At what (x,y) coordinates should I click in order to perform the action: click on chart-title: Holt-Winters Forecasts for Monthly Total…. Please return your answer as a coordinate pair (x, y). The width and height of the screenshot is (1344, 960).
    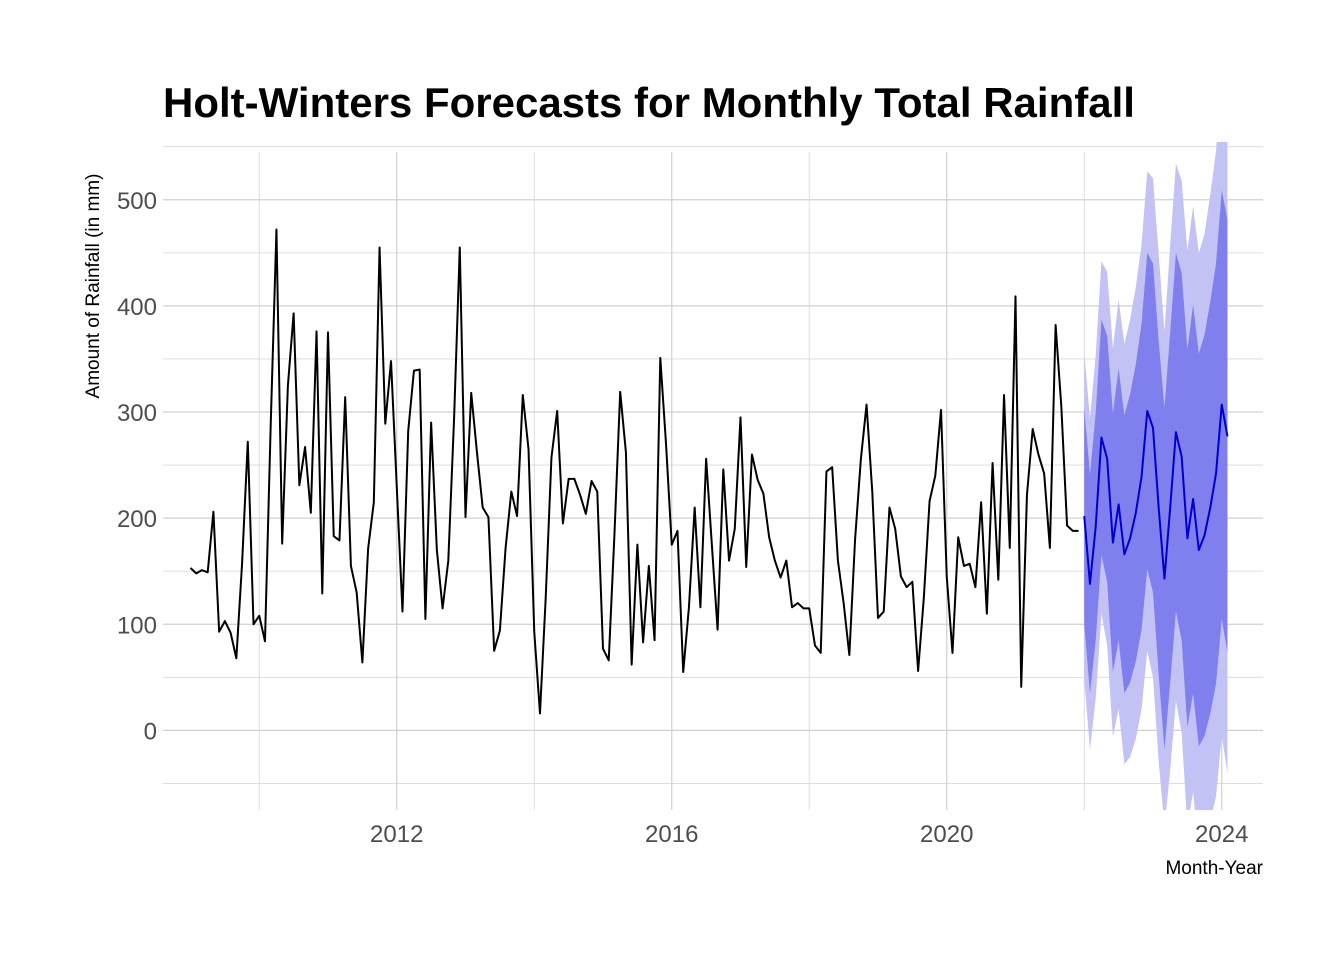
    Looking at the image, I should click on (649, 102).